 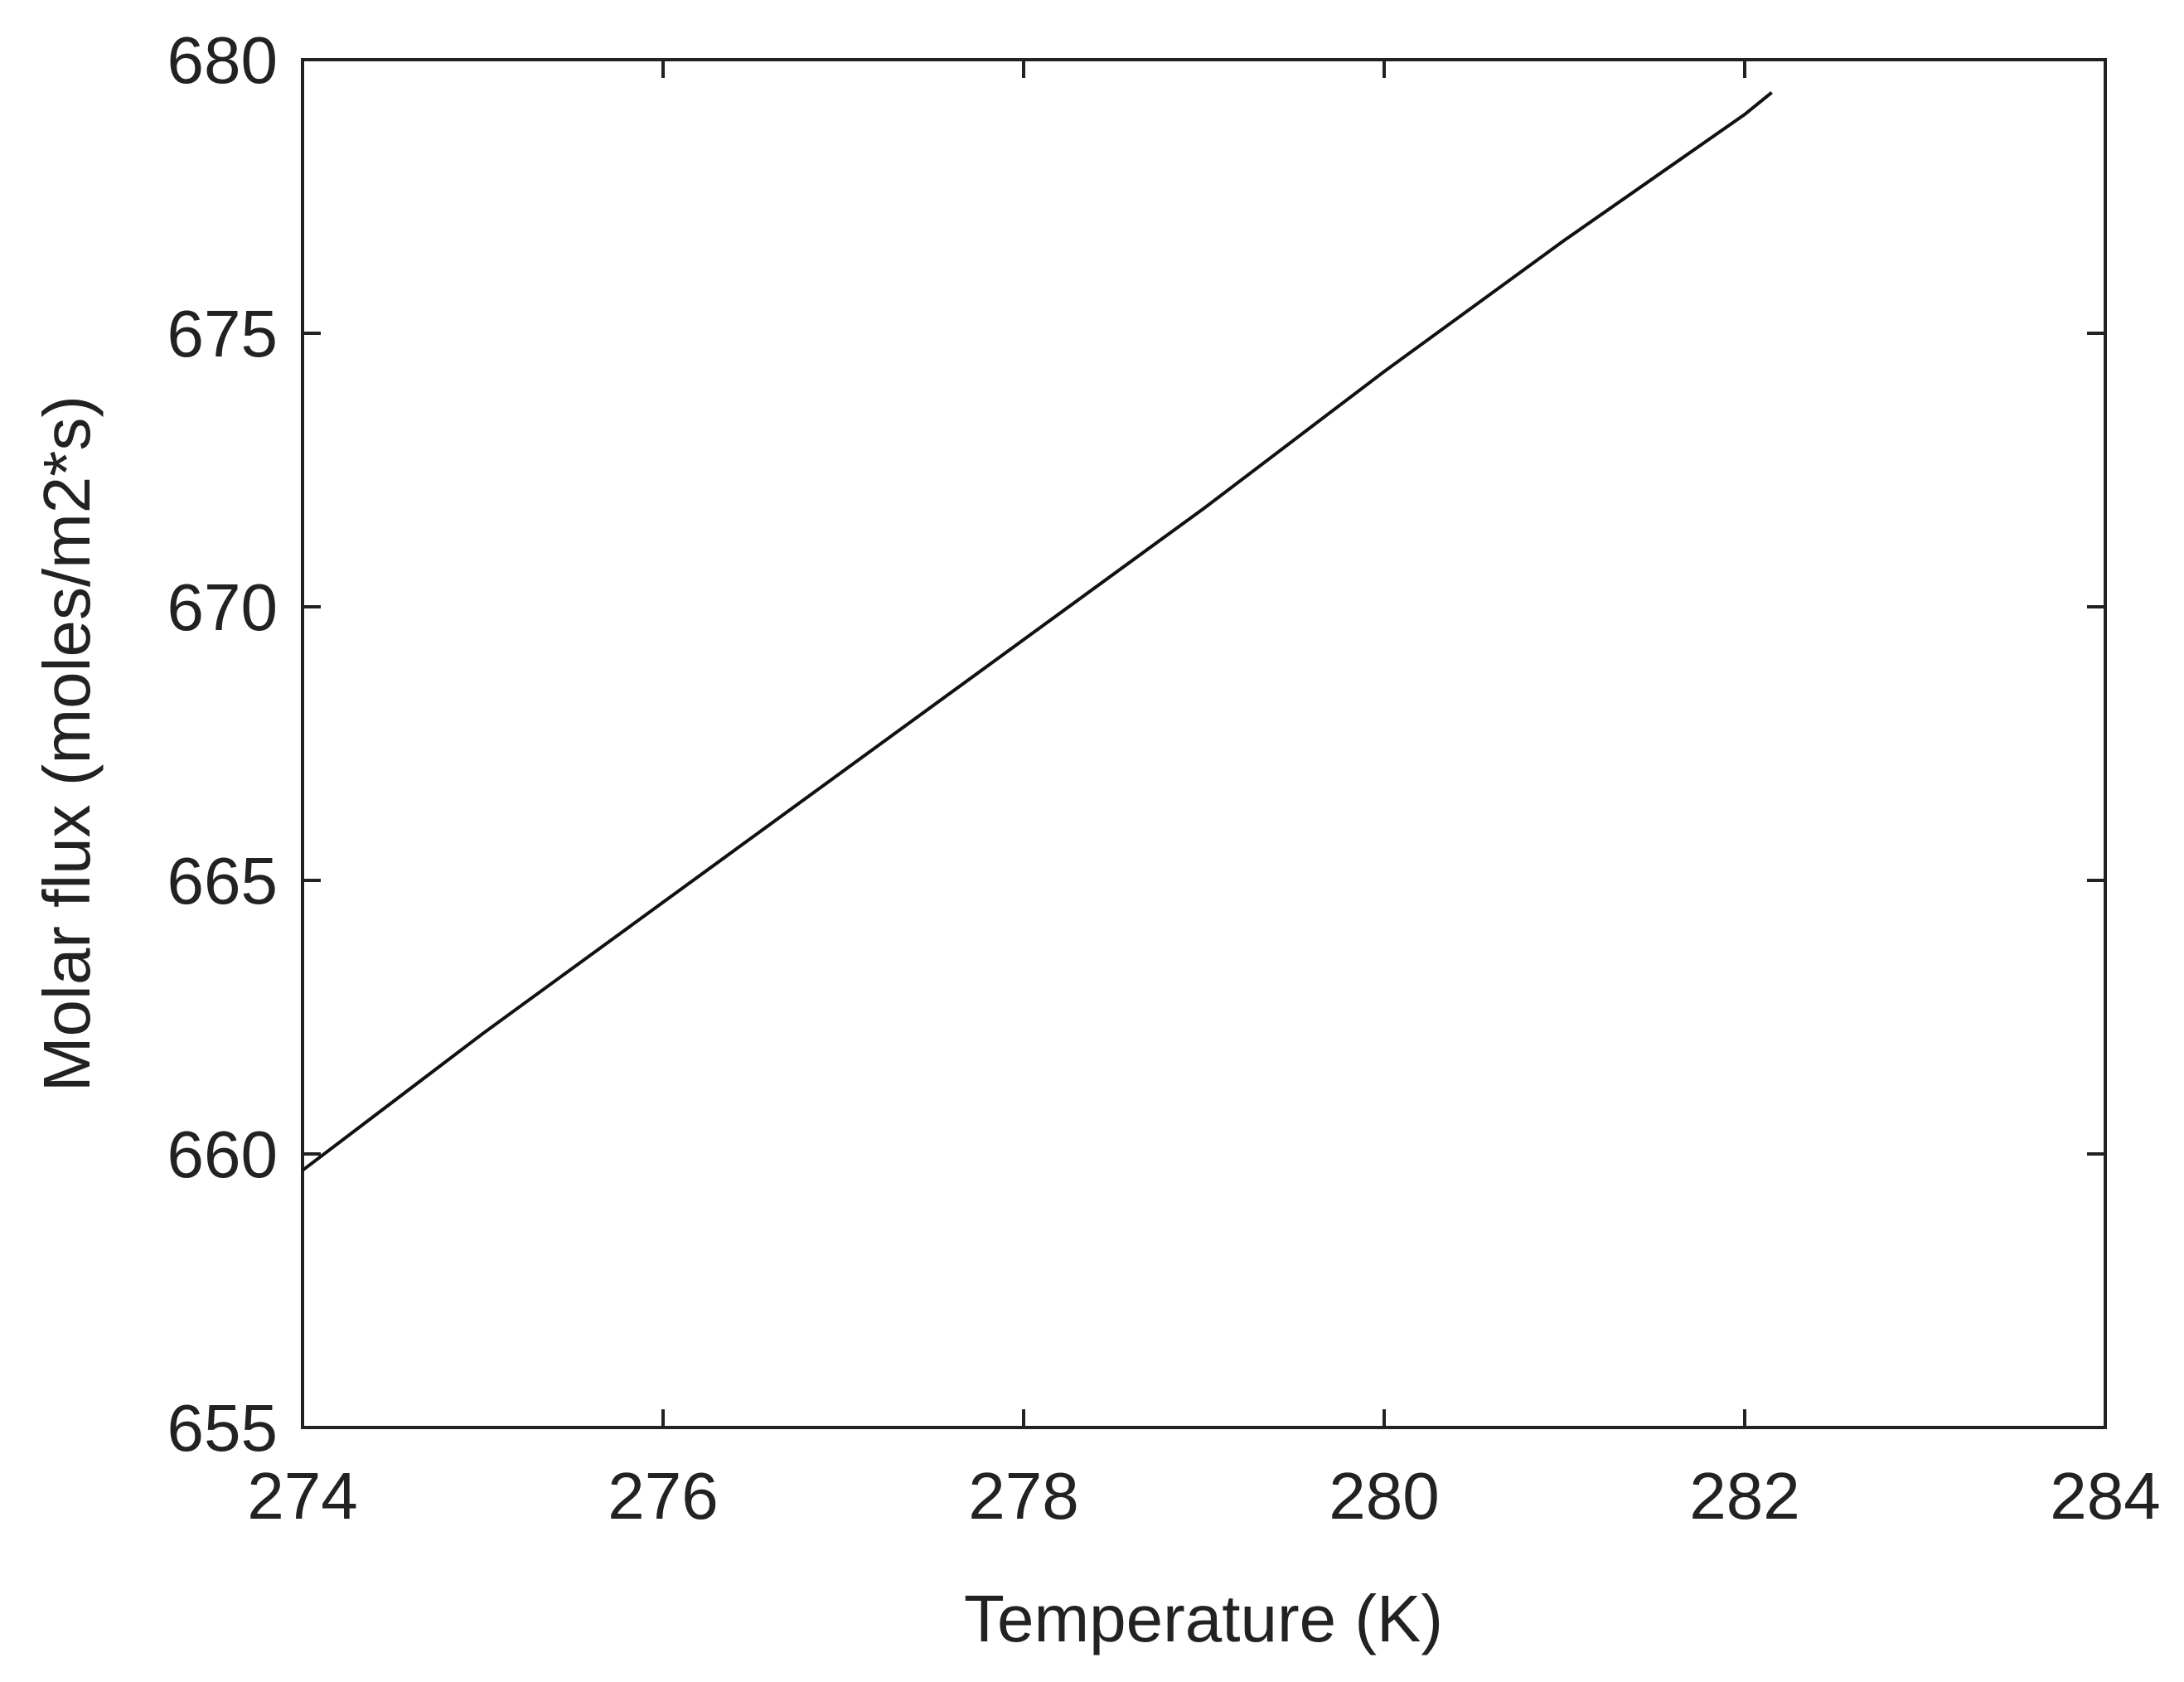 I want to click on x-tick-label: 282, so click(x=1744, y=1496).